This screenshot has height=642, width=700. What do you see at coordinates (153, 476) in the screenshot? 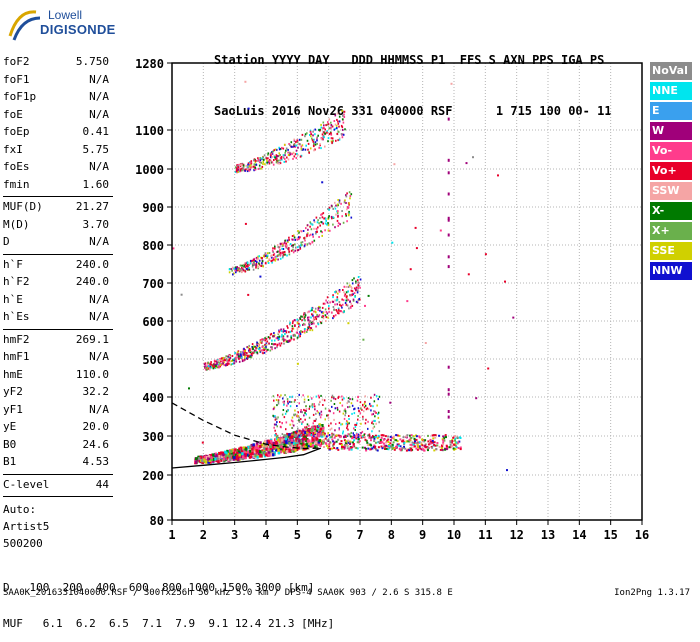
I see `y-tick-label: 200` at bounding box center [153, 476].